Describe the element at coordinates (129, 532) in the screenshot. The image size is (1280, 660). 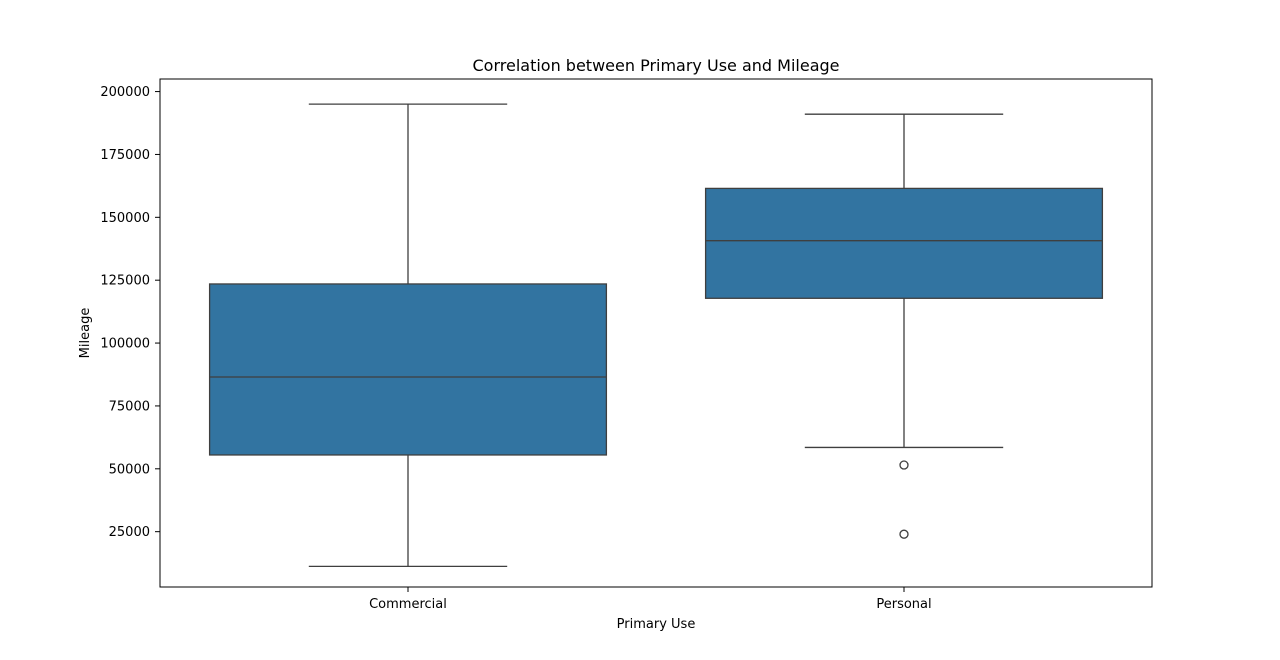
I see `y-tick-label: 25000` at that location.